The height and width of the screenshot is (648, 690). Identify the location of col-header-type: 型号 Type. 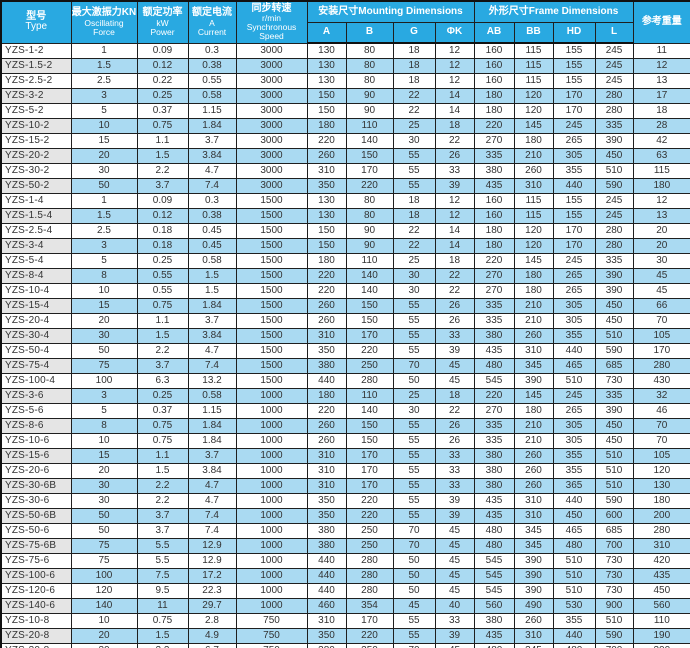
(36, 22).